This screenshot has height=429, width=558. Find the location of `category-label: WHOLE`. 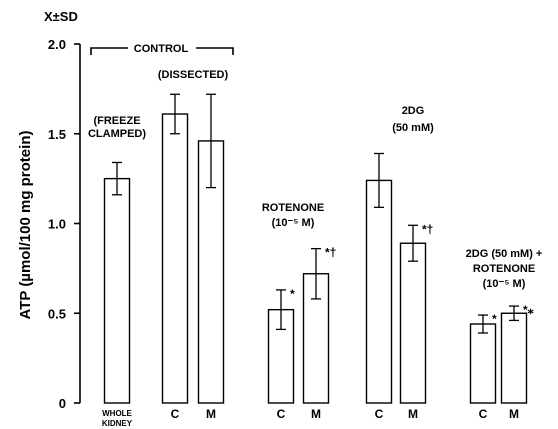

category-label: WHOLE is located at coordinates (117, 413).